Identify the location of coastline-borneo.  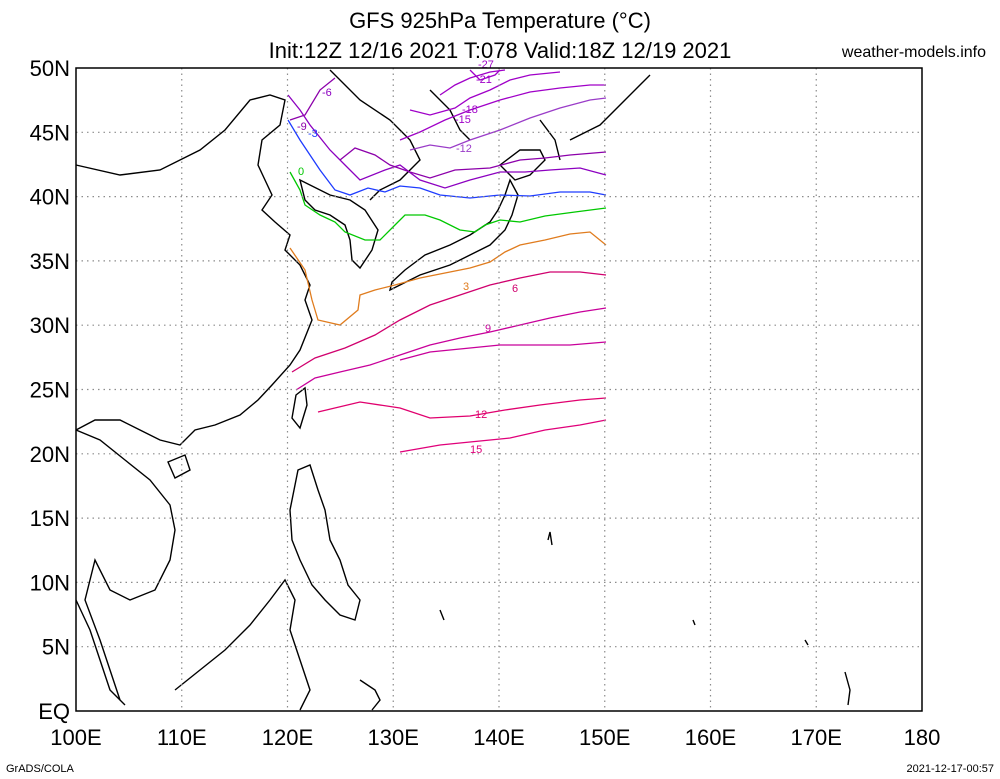
(242, 644).